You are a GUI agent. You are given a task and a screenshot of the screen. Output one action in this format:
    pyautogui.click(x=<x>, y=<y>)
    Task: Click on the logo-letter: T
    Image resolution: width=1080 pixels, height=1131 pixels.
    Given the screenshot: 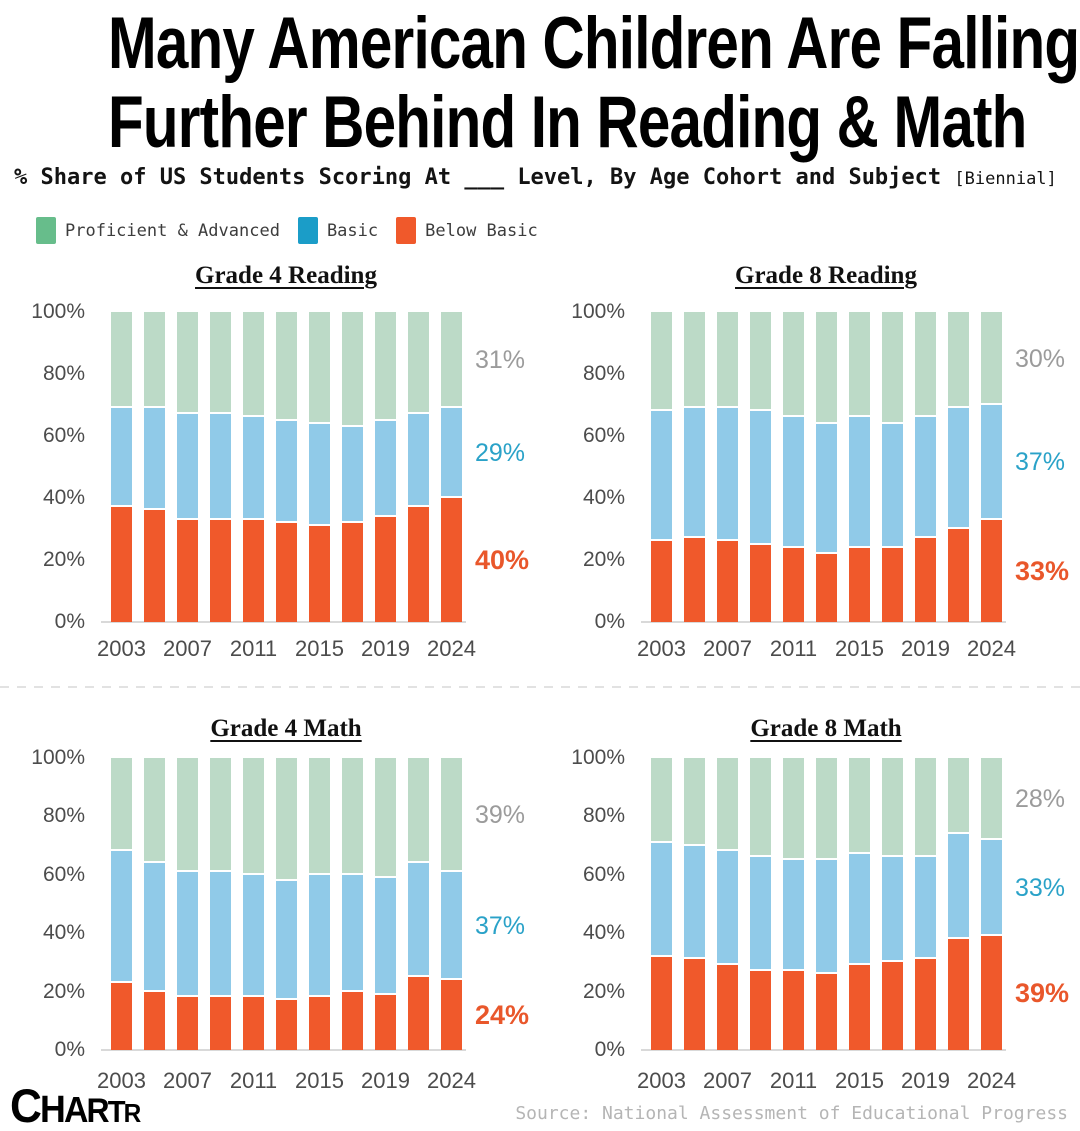 What is the action you would take?
    pyautogui.click(x=116, y=1111)
    